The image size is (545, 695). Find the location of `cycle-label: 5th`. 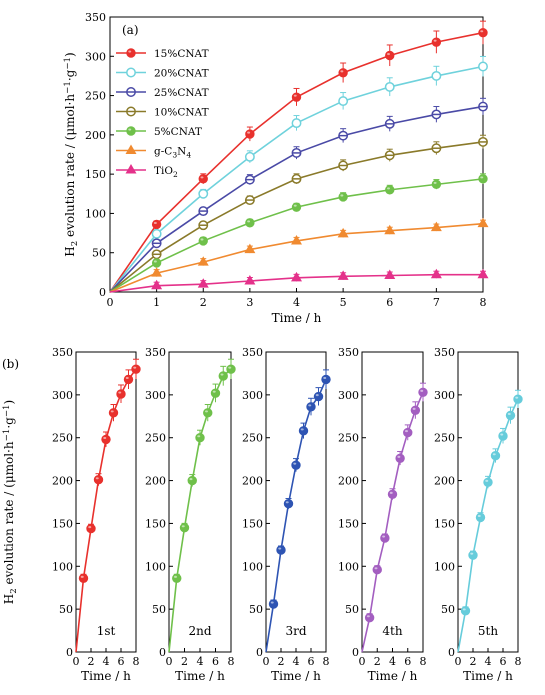

cycle-label: 5th is located at coordinates (488, 631).